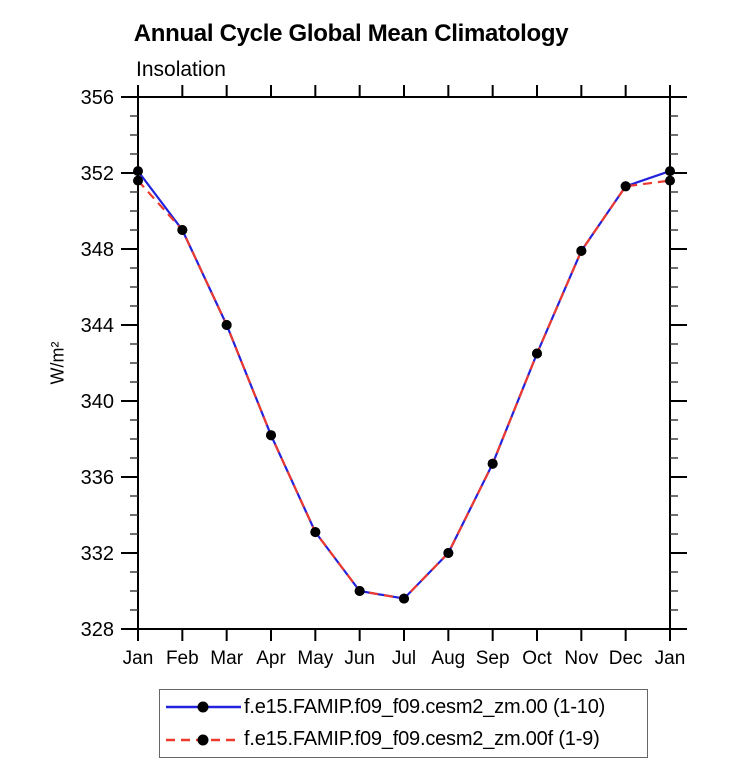 Image resolution: width=733 pixels, height=766 pixels. What do you see at coordinates (97, 250) in the screenshot?
I see `y-axis-tick-label: 348` at bounding box center [97, 250].